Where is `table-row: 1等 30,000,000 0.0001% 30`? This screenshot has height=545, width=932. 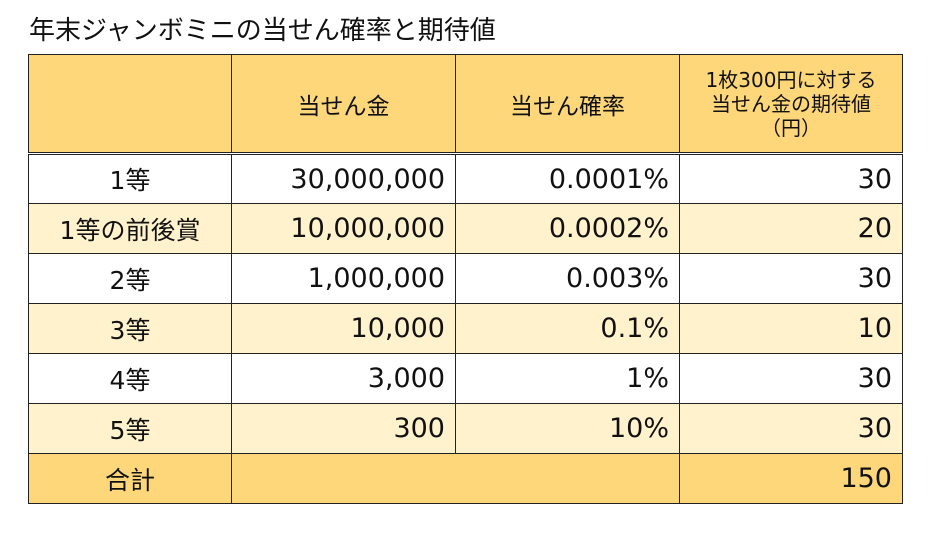 table-row: 1等 30,000,000 0.0001% 30 is located at coordinates (465, 178).